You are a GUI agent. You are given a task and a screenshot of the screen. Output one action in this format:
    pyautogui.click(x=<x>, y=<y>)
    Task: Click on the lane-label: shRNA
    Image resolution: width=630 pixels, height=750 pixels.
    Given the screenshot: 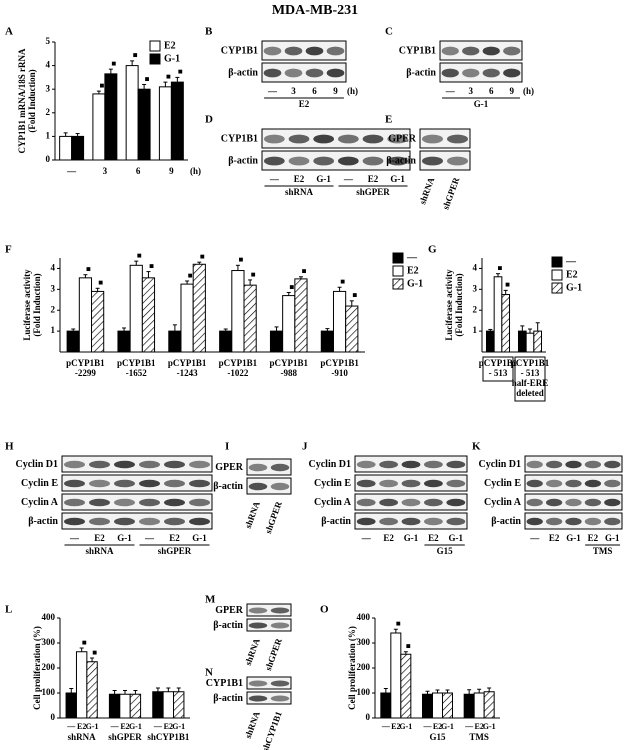 What is the action you would take?
    pyautogui.click(x=426, y=191)
    